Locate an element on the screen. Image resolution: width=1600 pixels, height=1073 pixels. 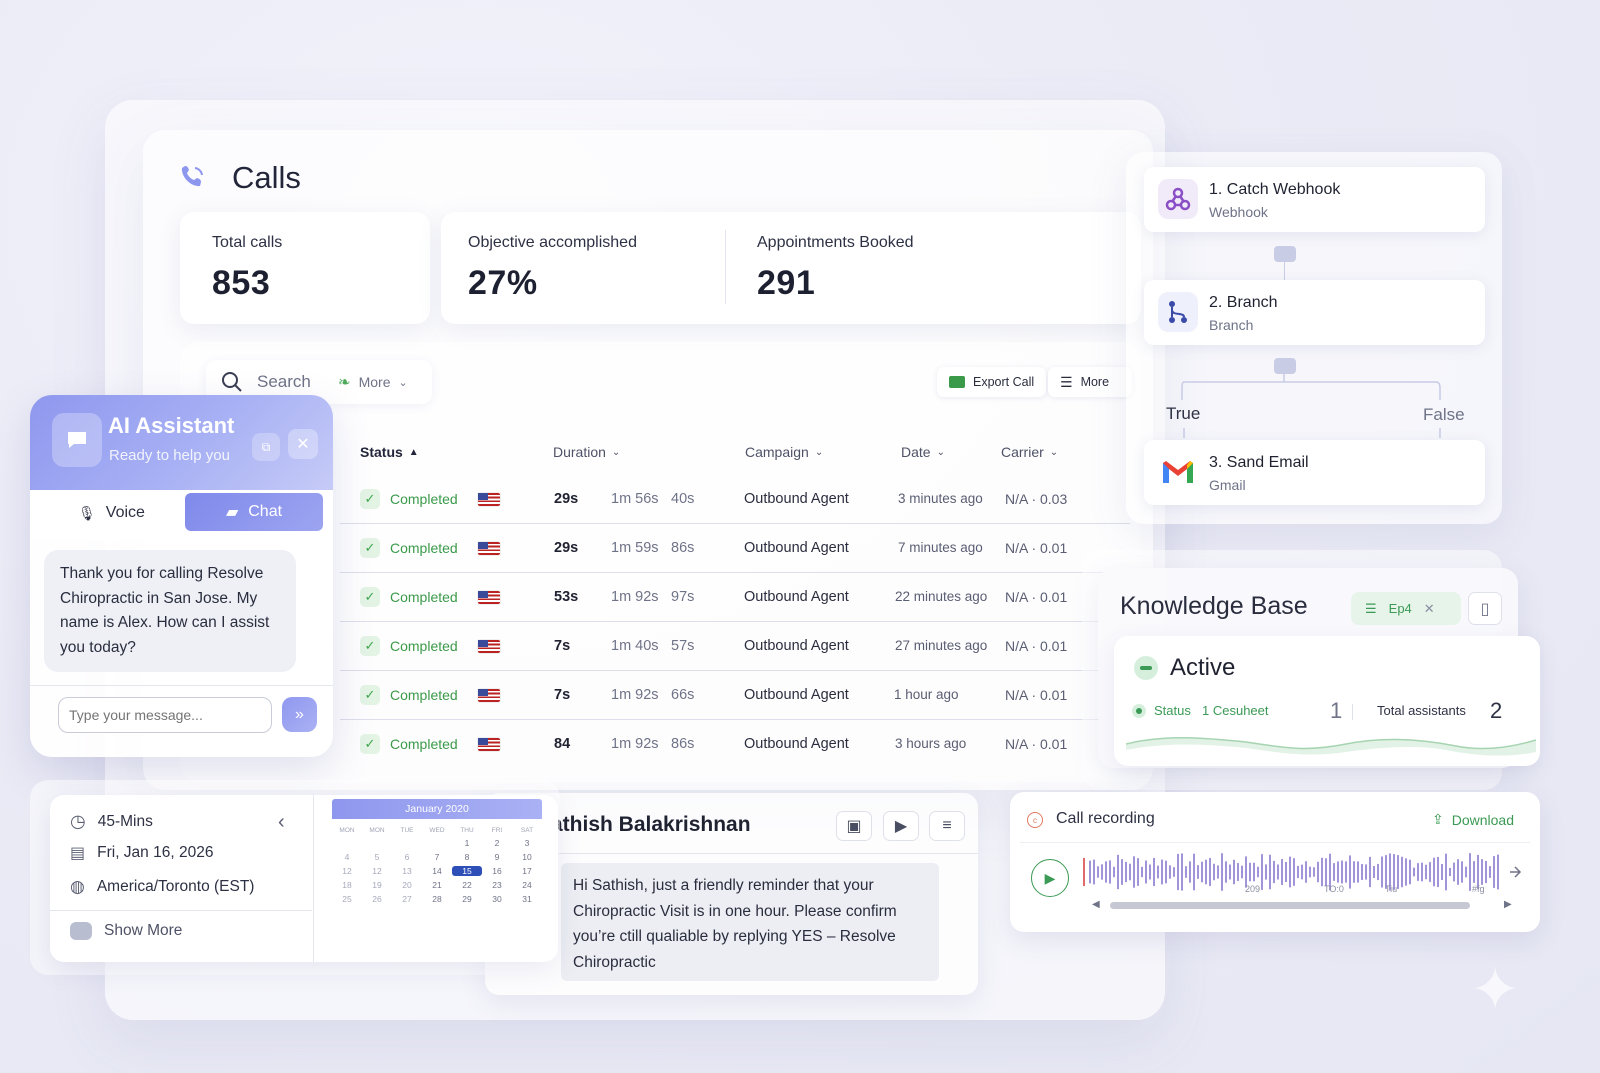
export-call-button: Export Call is located at coordinates (992, 382).